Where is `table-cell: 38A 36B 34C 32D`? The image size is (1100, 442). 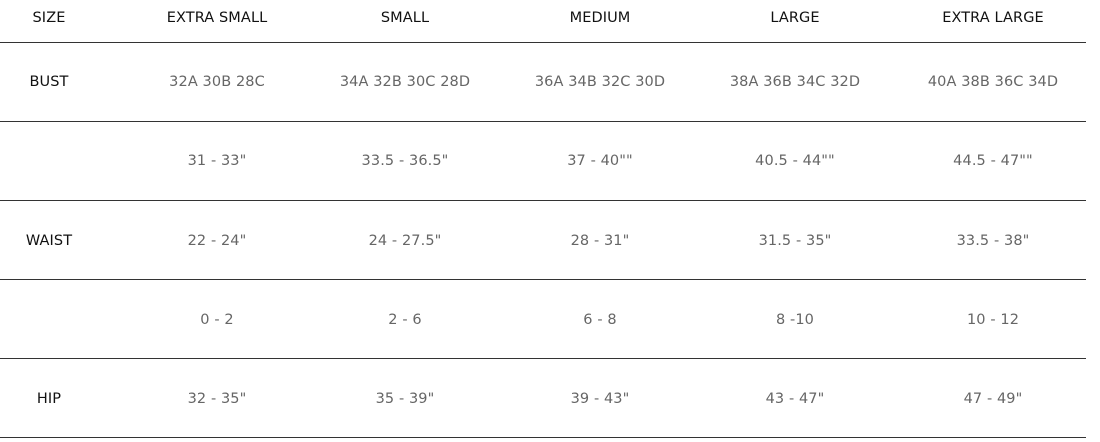 table-cell: 38A 36B 34C 32D is located at coordinates (795, 82).